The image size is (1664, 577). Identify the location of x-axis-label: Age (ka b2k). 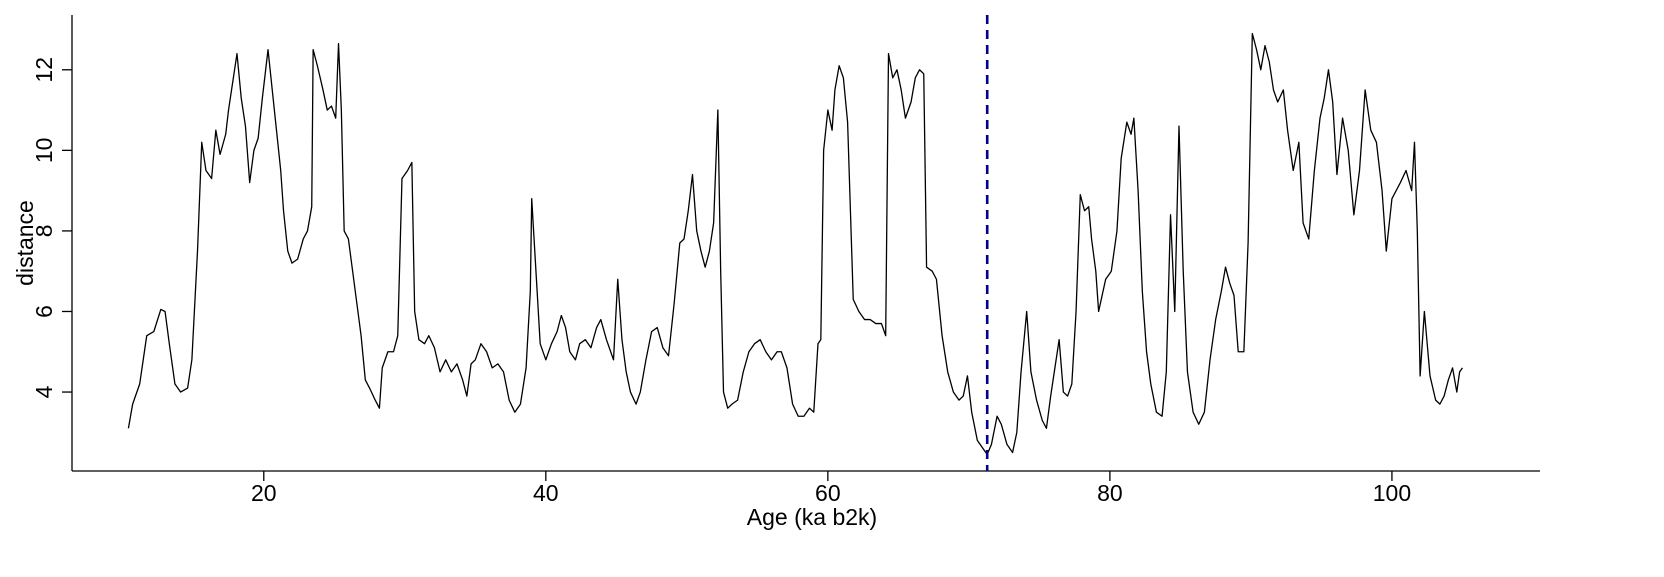
(812, 517).